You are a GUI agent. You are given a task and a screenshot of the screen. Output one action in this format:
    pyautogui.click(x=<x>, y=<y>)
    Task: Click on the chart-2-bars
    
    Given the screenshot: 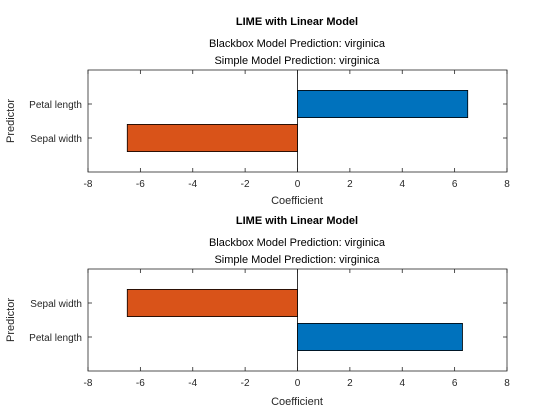 What is the action you would take?
    pyautogui.click(x=294, y=319)
    